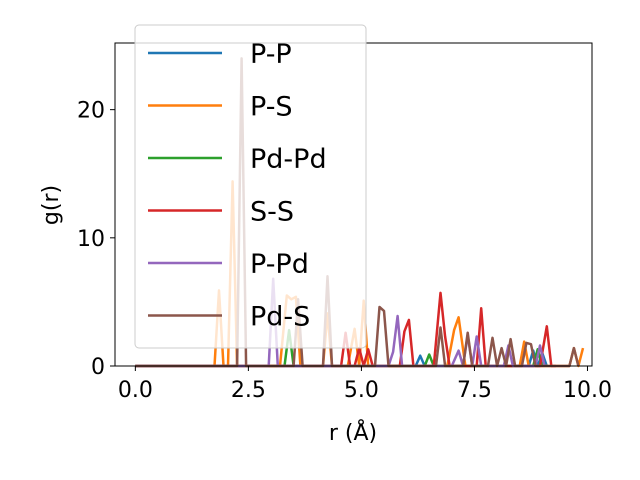 The image size is (640, 480). Describe the element at coordinates (587, 390) in the screenshot. I see `x-tick-label: 10.0` at that location.